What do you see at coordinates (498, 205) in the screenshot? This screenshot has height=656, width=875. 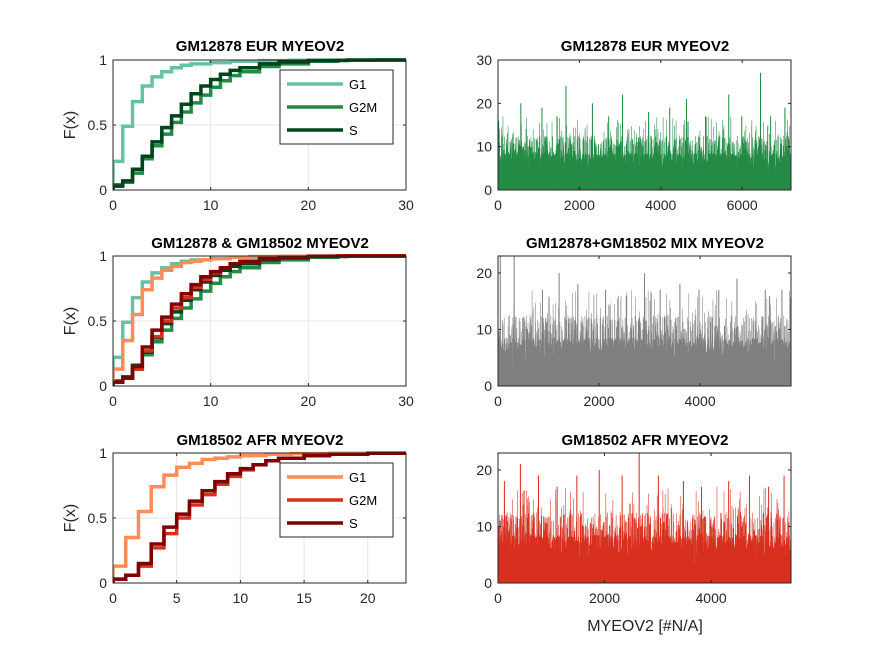 I see `panel-2-xtick-label: 0` at bounding box center [498, 205].